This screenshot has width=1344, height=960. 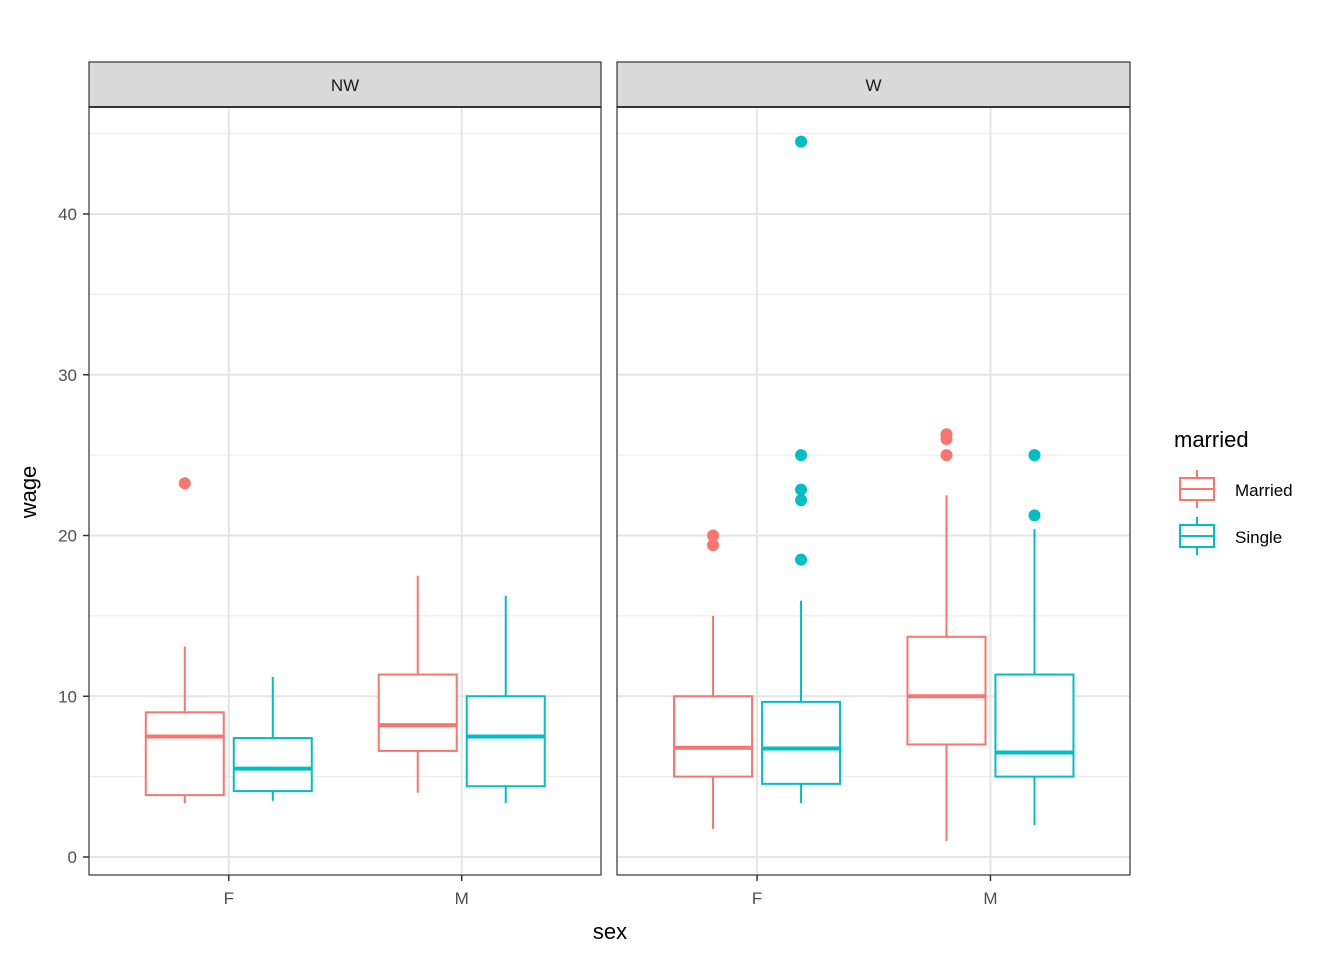 I want to click on legend: married Married Single, so click(x=1233, y=491).